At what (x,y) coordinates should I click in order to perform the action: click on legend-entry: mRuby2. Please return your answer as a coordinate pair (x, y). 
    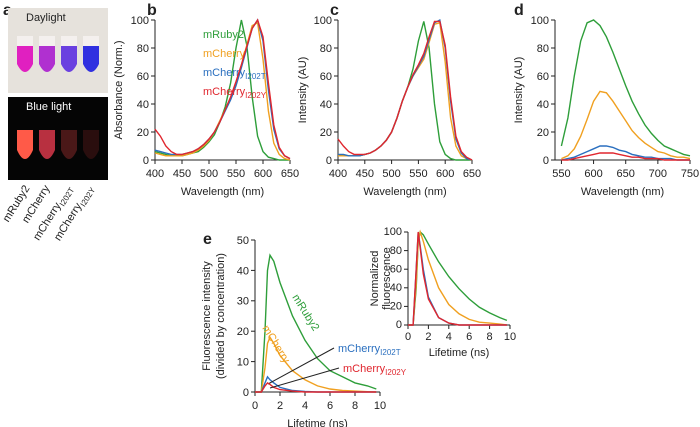
    Looking at the image, I should click on (223, 35).